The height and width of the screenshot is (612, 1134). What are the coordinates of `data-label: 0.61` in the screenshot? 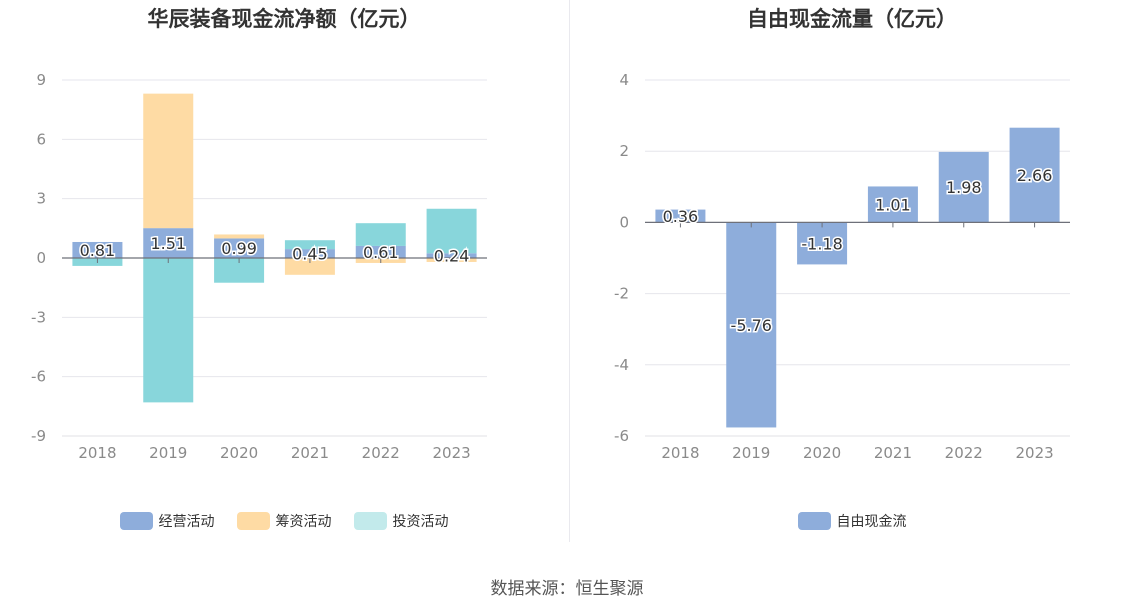 It's located at (381, 252).